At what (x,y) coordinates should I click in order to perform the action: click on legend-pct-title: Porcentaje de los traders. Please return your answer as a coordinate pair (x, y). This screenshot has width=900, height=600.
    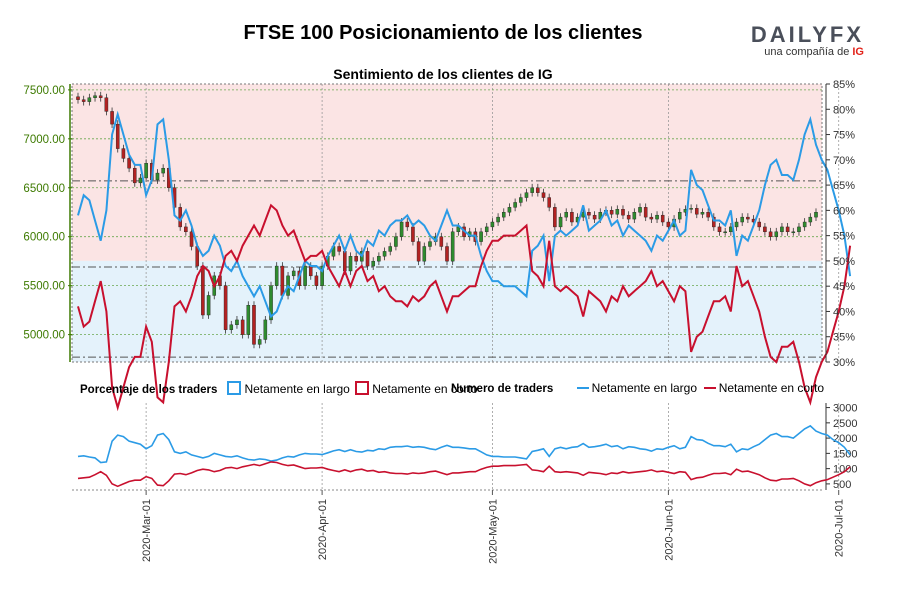
    Looking at the image, I should click on (149, 390).